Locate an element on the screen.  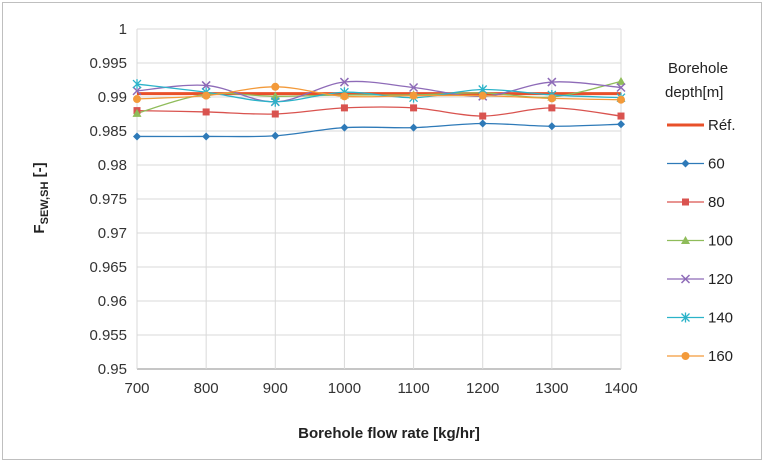
x-tick-label: 1200 is located at coordinates (482, 388).